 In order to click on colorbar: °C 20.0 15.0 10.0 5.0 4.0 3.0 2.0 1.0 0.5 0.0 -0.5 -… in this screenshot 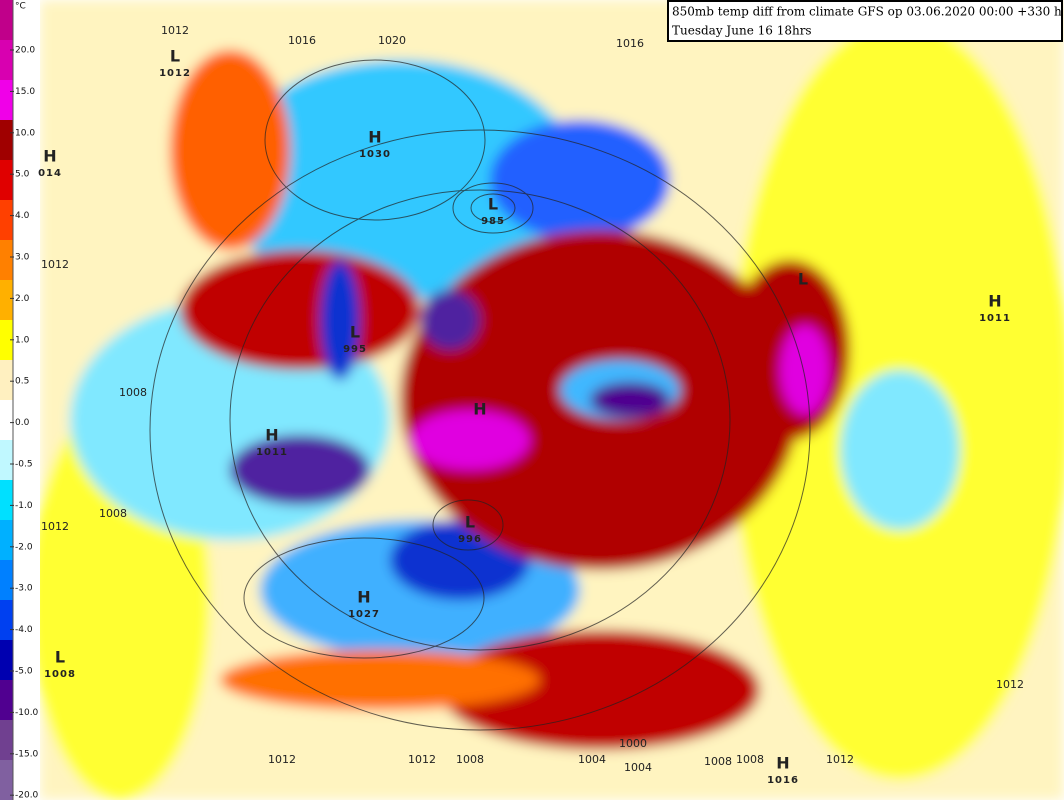, I will do `click(20, 400)`.